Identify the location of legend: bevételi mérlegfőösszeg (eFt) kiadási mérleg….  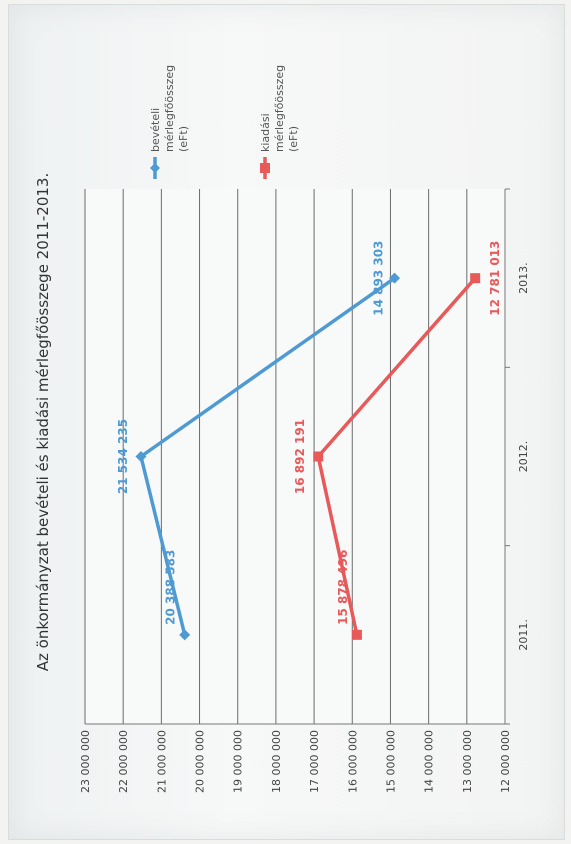
(224, 122).